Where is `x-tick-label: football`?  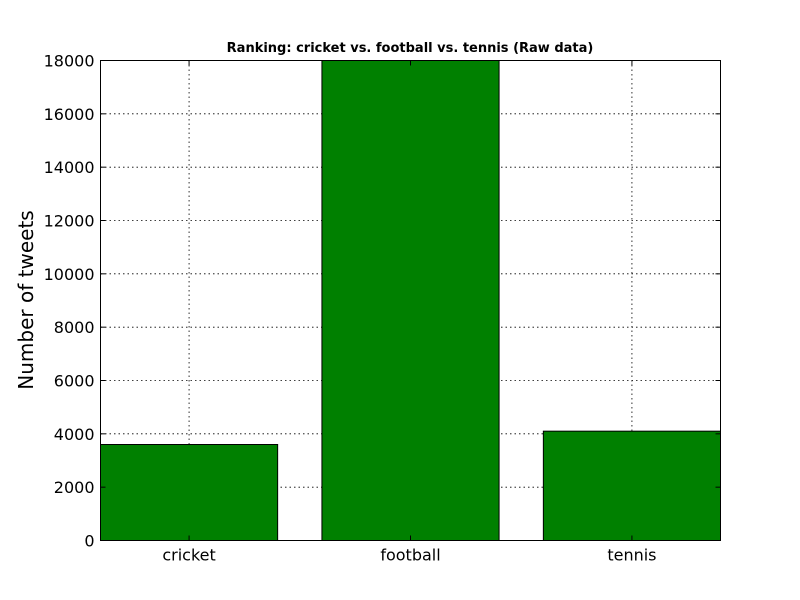 x-tick-label: football is located at coordinates (410, 555).